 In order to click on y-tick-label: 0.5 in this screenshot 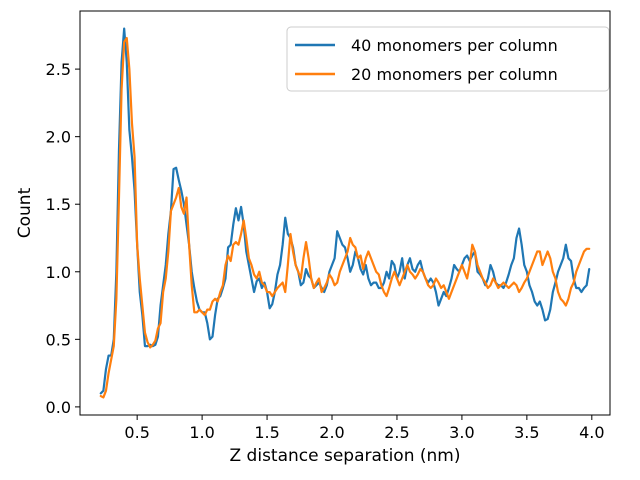, I will do `click(58, 339)`.